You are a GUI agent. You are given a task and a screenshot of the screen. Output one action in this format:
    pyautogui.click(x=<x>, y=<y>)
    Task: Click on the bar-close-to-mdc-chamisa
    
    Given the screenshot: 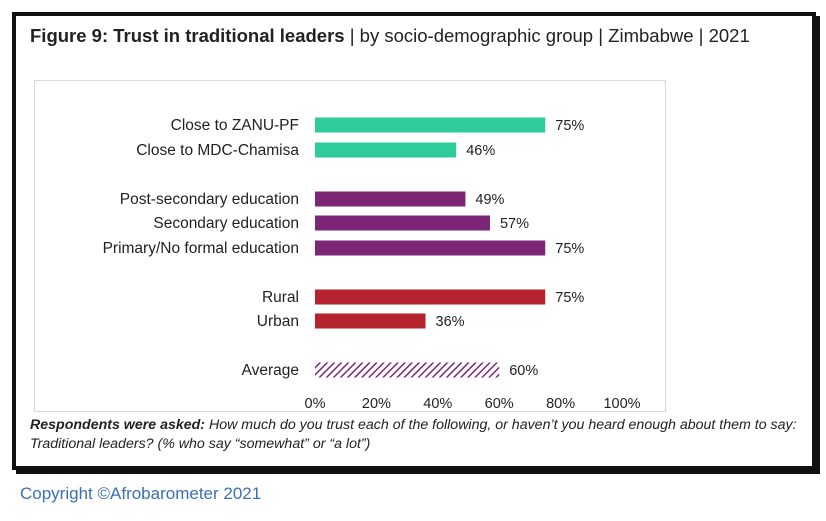 What is the action you would take?
    pyautogui.click(x=386, y=150)
    